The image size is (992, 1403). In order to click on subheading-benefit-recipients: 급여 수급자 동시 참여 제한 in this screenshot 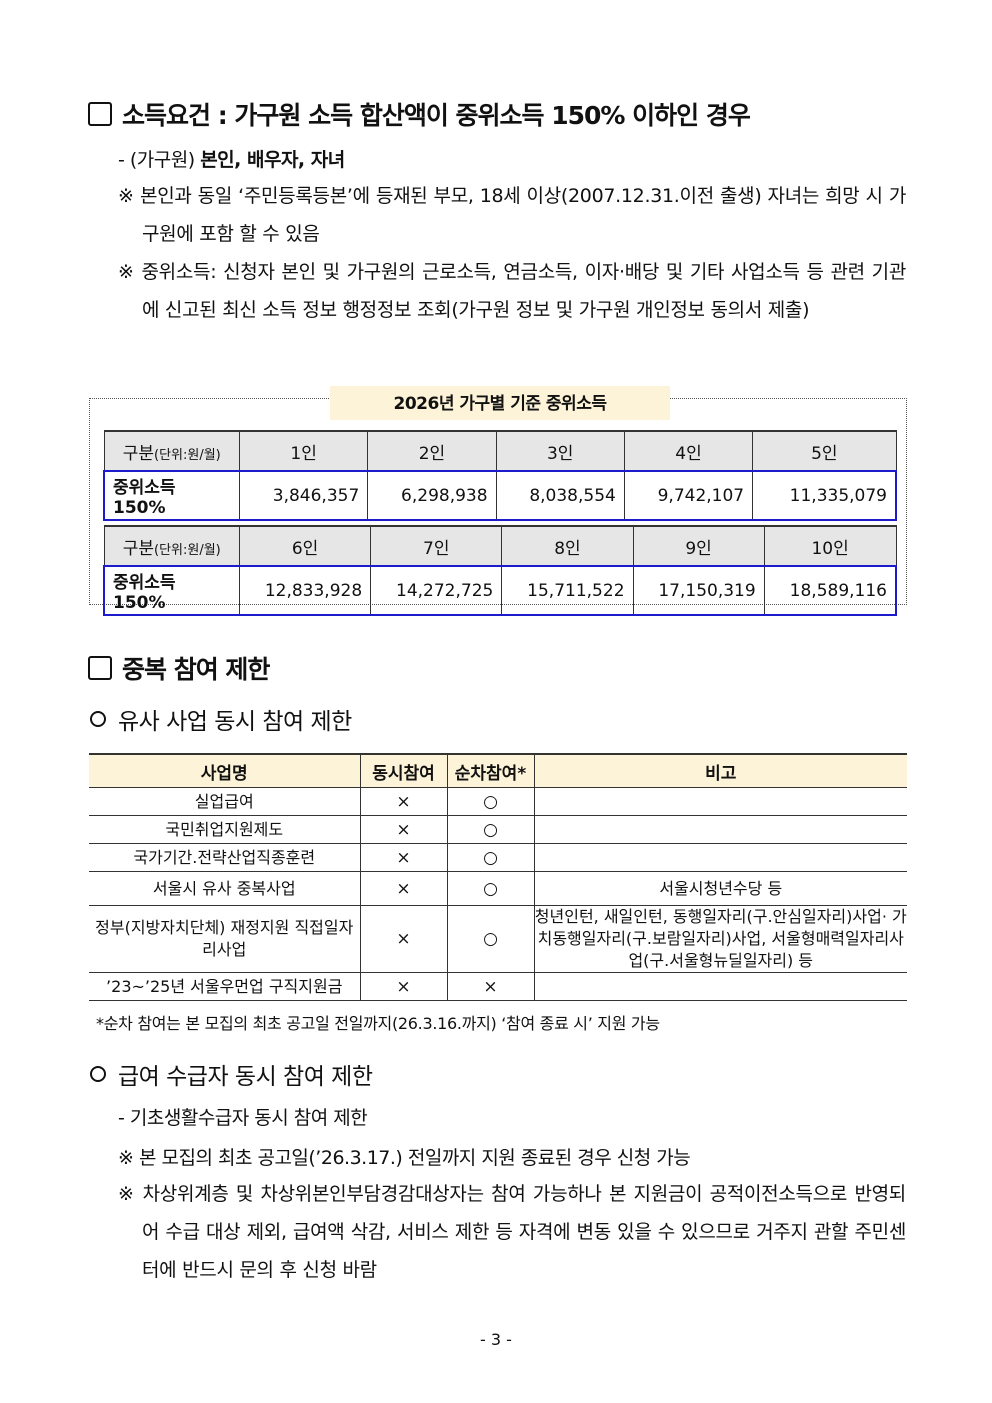, I will do `click(231, 1074)`.